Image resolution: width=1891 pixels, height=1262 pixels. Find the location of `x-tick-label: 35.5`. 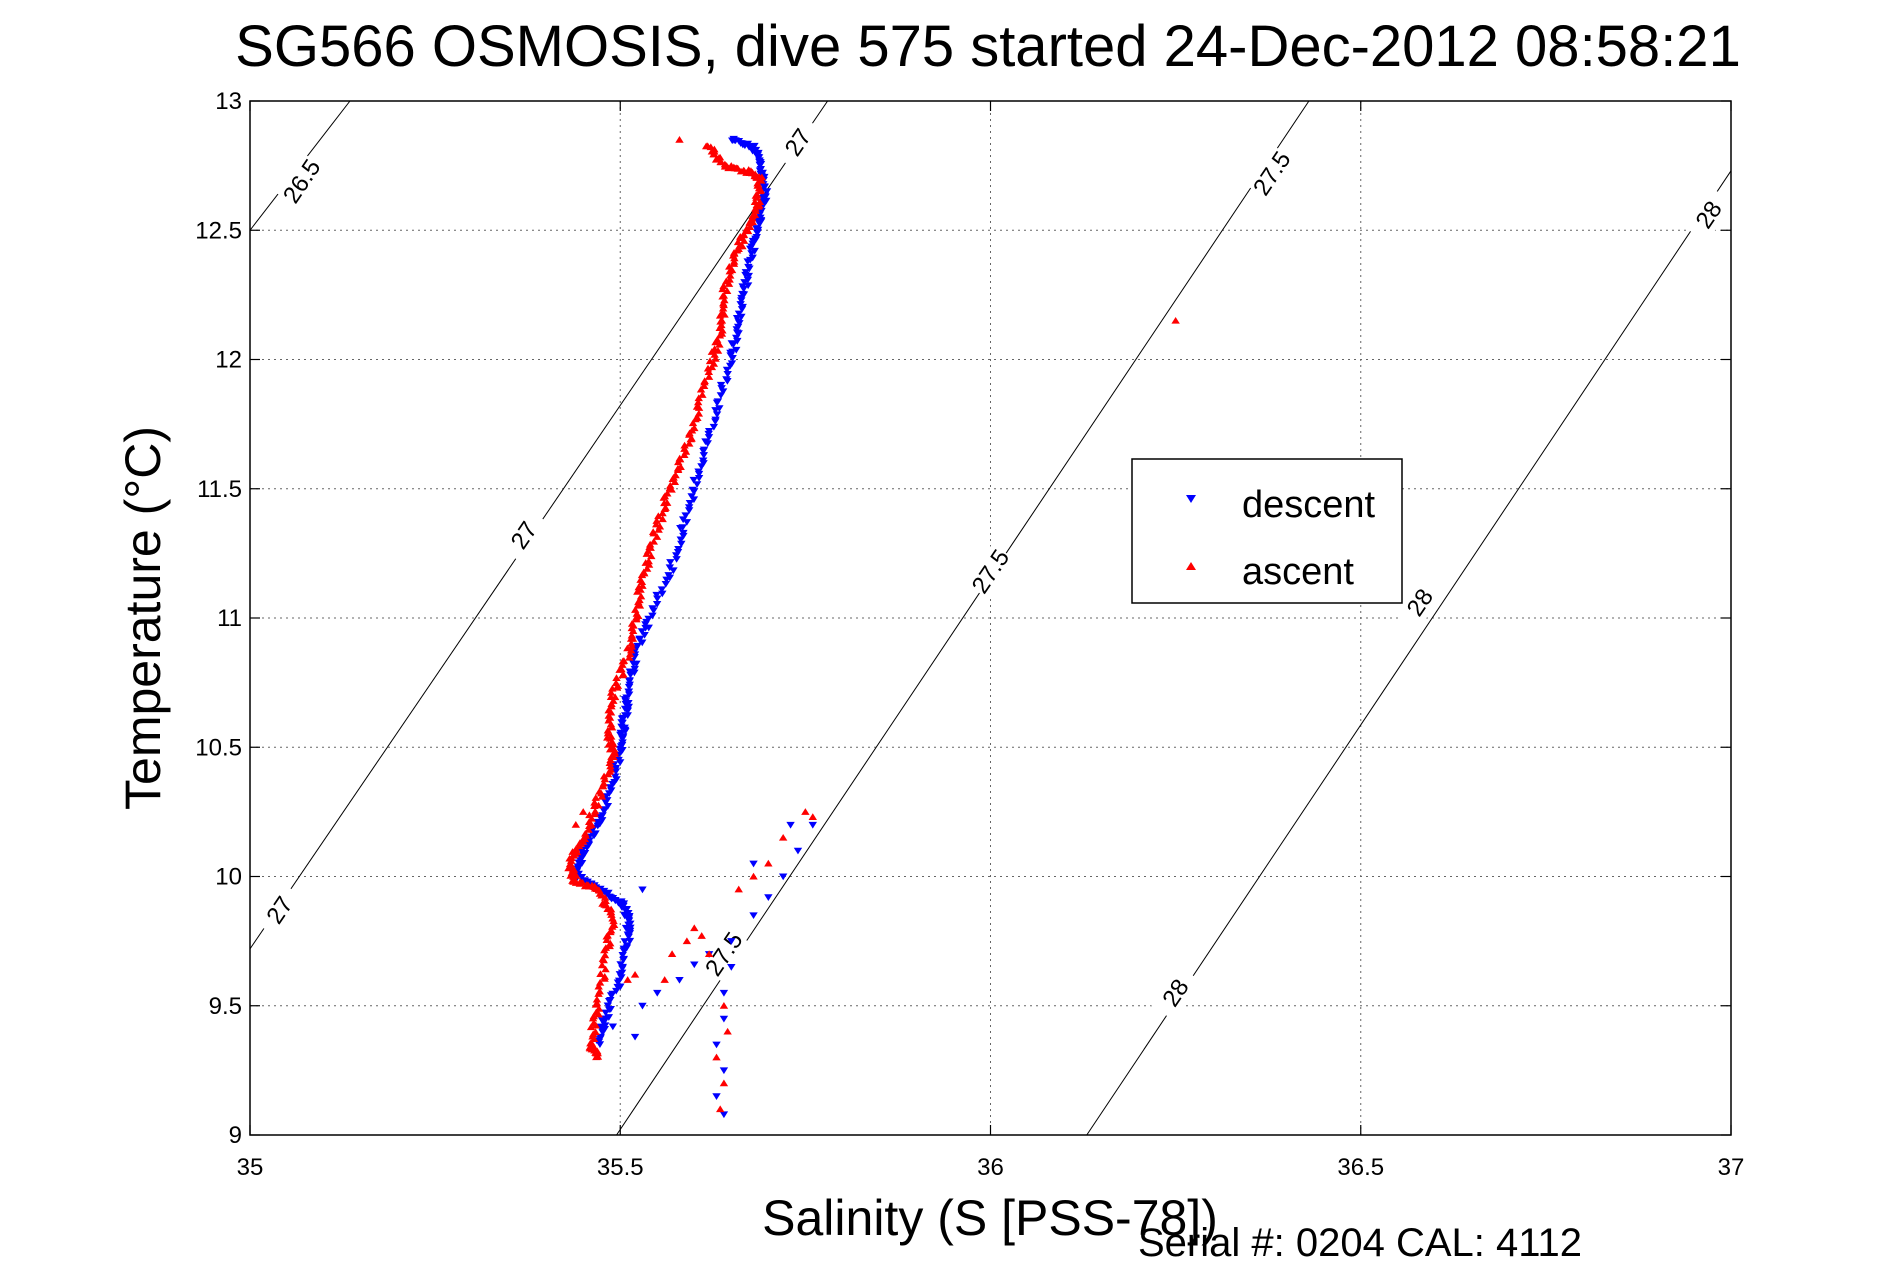

x-tick-label: 35.5 is located at coordinates (620, 1167).